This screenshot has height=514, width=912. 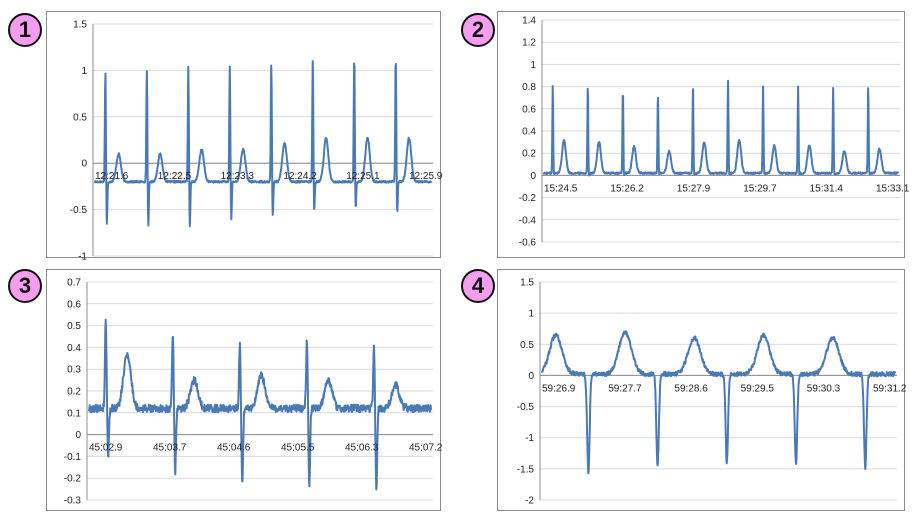 I want to click on y-tick-label: -2, so click(x=529, y=501).